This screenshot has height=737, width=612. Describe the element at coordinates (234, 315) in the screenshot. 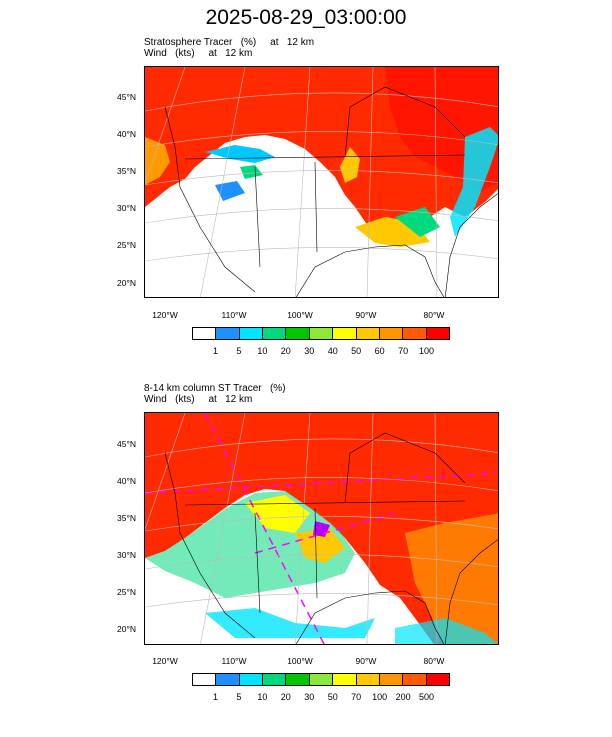

I see `panel1-lon-label: 110°W` at that location.